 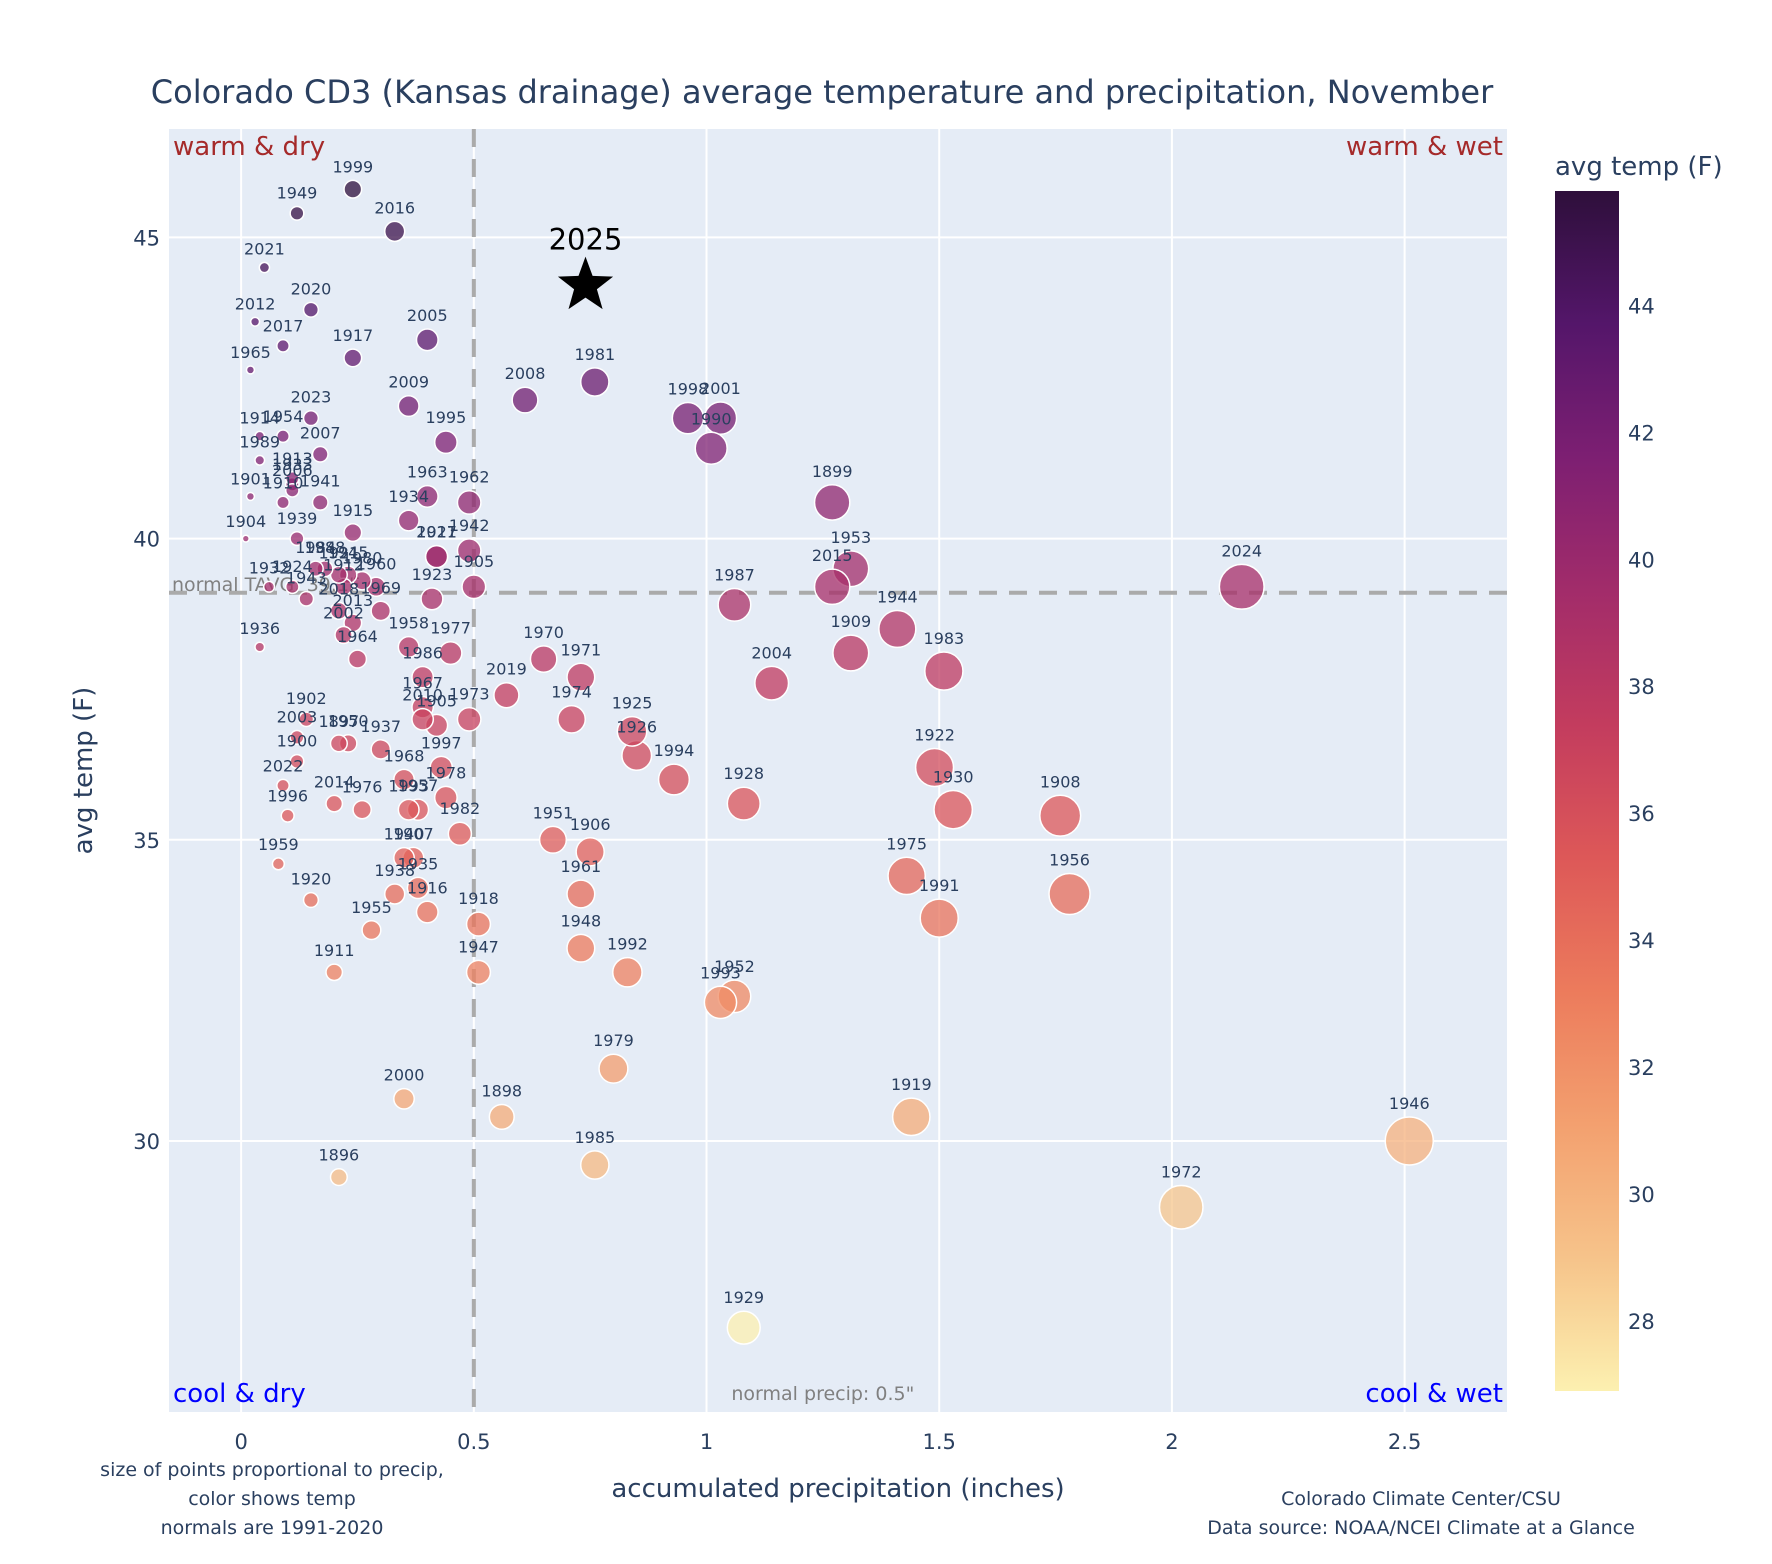 I want to click on point-label: 1987, so click(x=734, y=575).